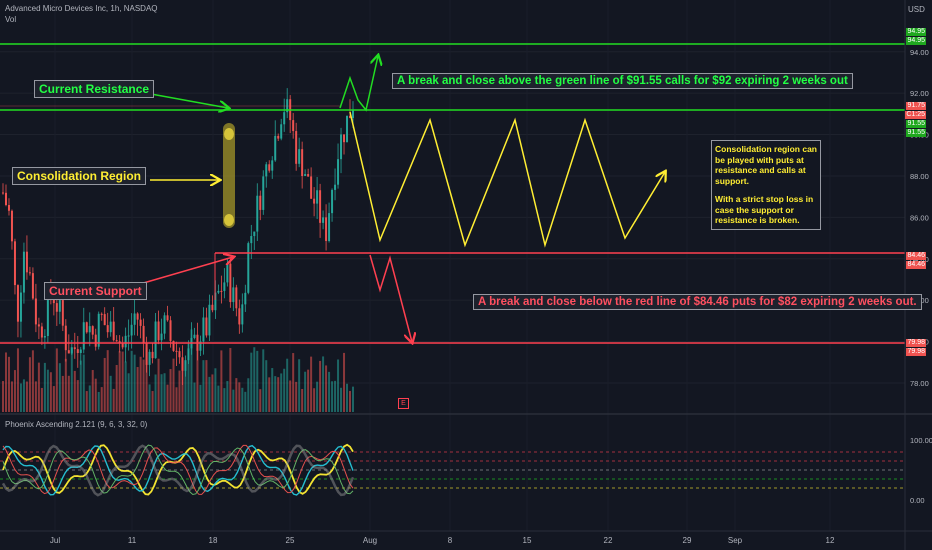  I want to click on x-tick-label: Jul, so click(55, 540).